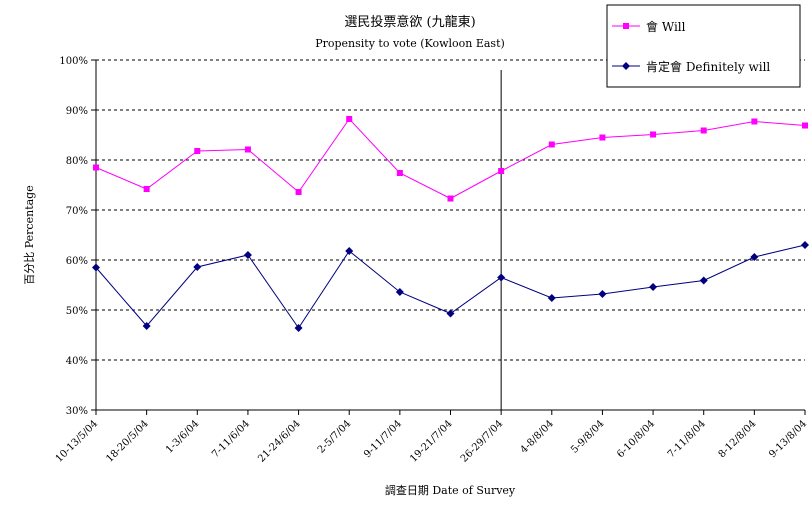  Describe the element at coordinates (279, 441) in the screenshot. I see `x-tick-label: 21-24/6/04` at that location.